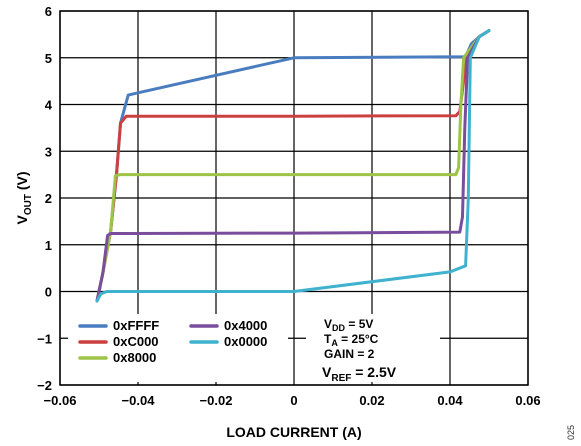  I want to click on y-tick-label: 6, so click(48, 11).